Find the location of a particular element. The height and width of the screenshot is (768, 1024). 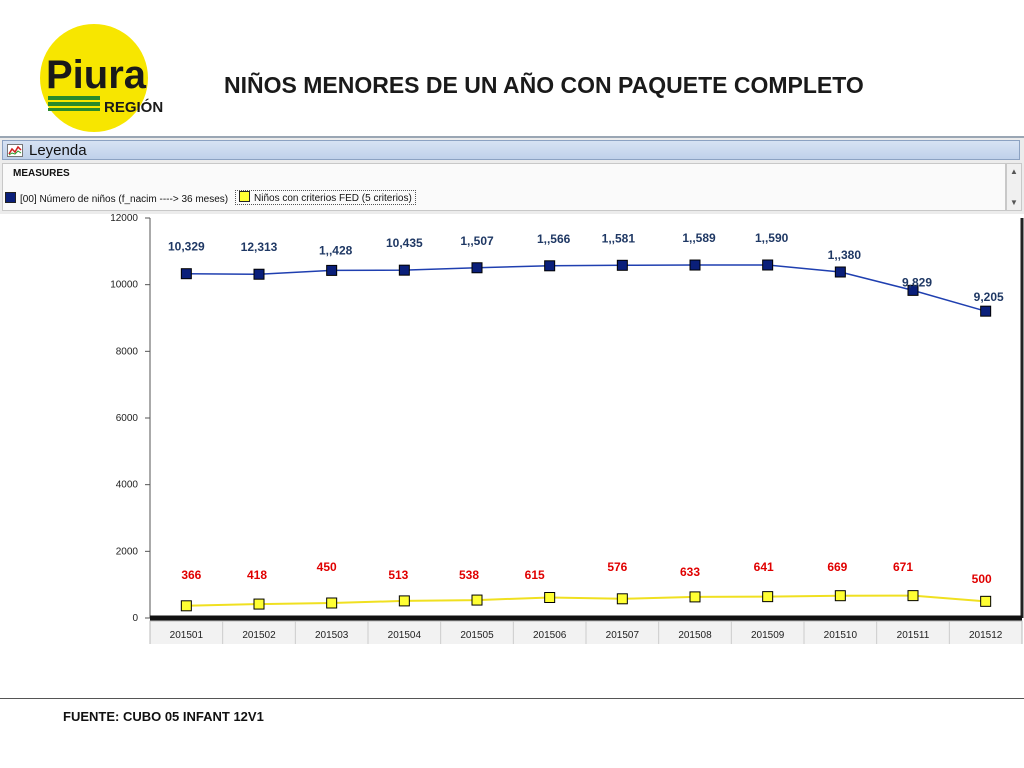

scroll-down-icon: ▼ is located at coordinates (1014, 202).